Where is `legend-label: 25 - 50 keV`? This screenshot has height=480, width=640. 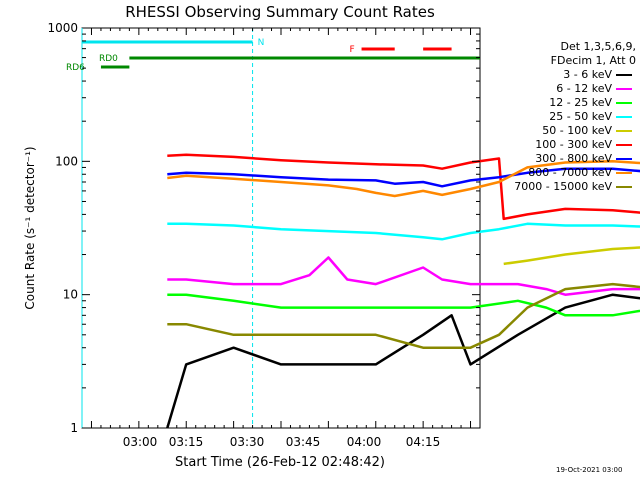
legend-label: 25 - 50 keV is located at coordinates (580, 116).